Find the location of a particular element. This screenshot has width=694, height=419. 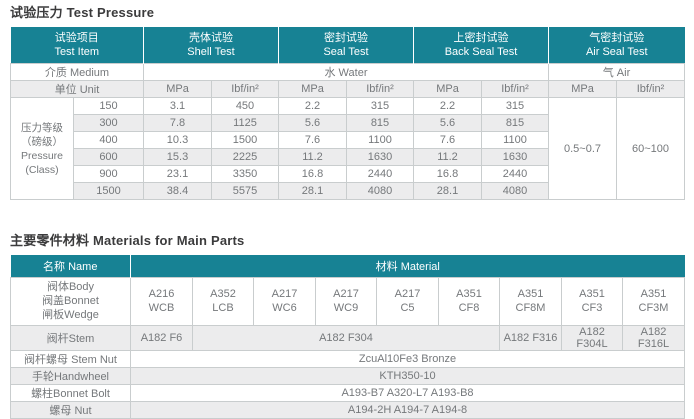

back-seal-mpa-cell: 7.6 is located at coordinates (447, 140).